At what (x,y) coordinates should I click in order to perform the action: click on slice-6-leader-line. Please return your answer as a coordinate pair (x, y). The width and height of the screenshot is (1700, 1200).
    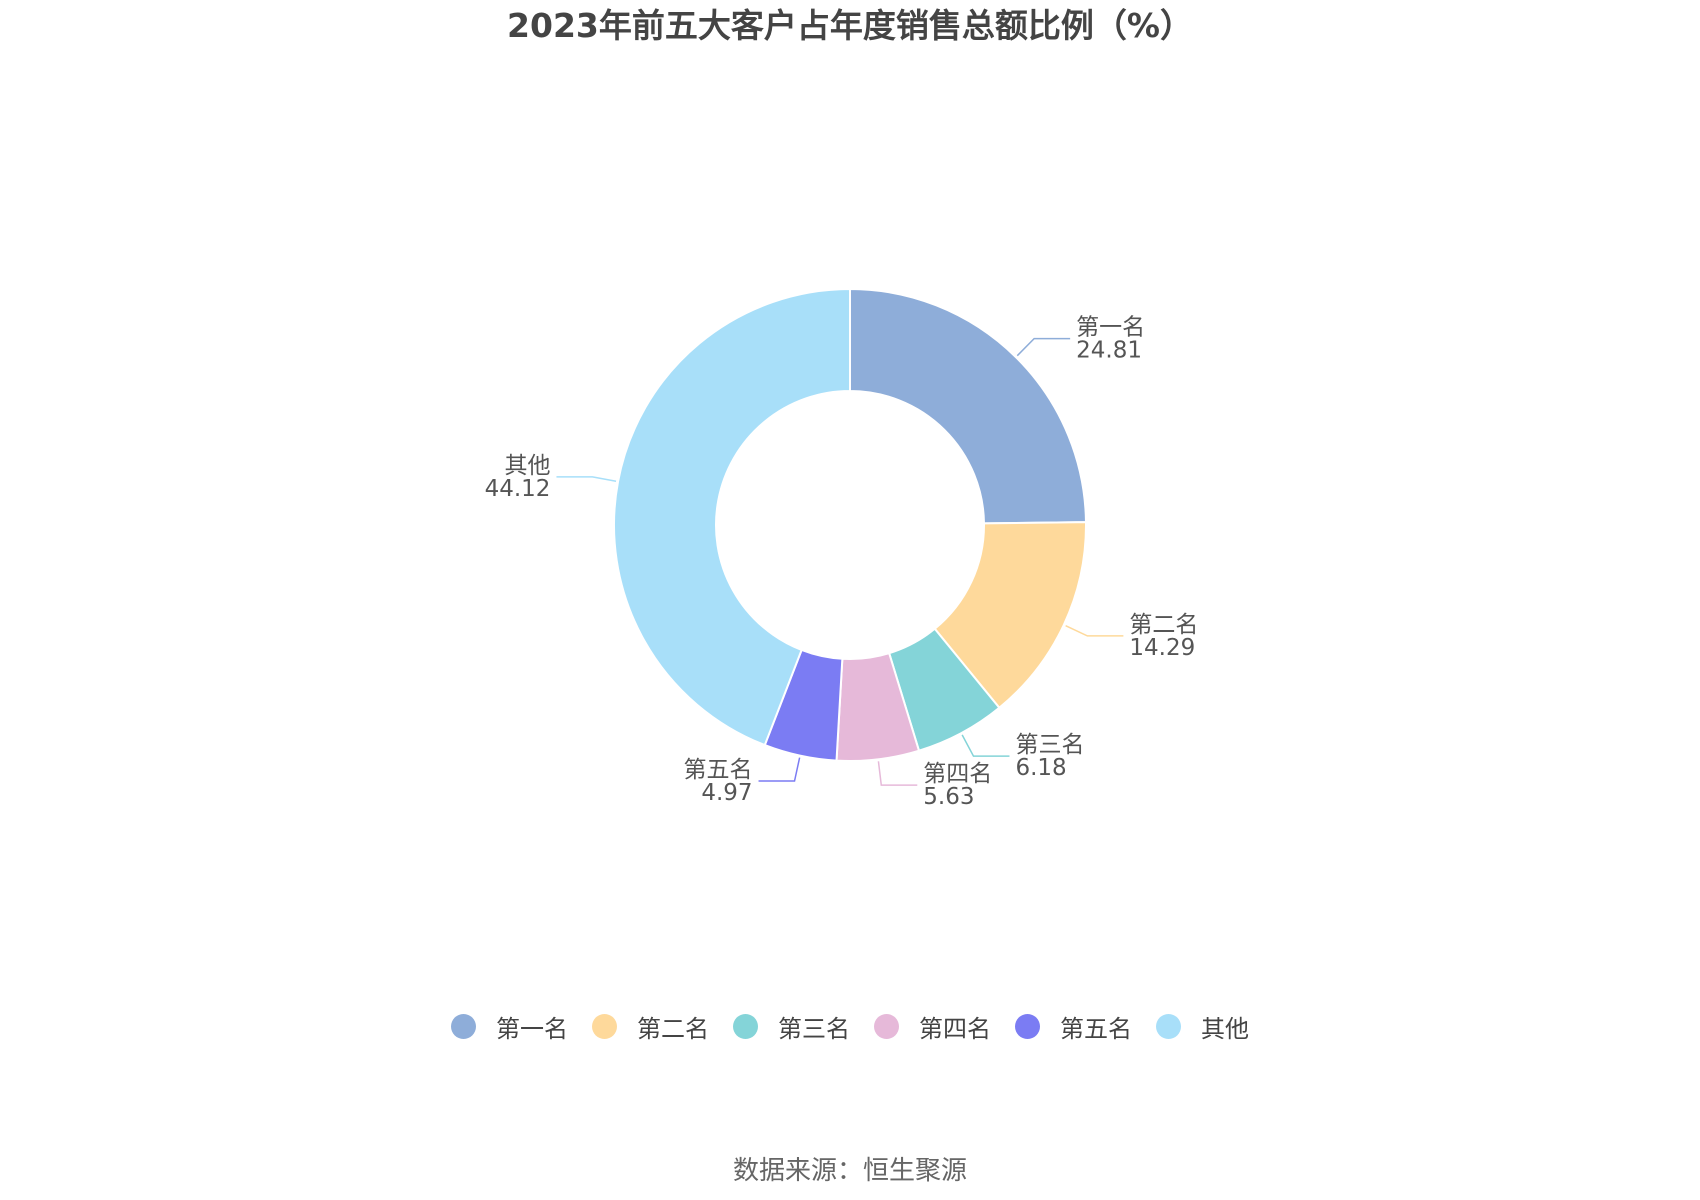
    Looking at the image, I should click on (586, 479).